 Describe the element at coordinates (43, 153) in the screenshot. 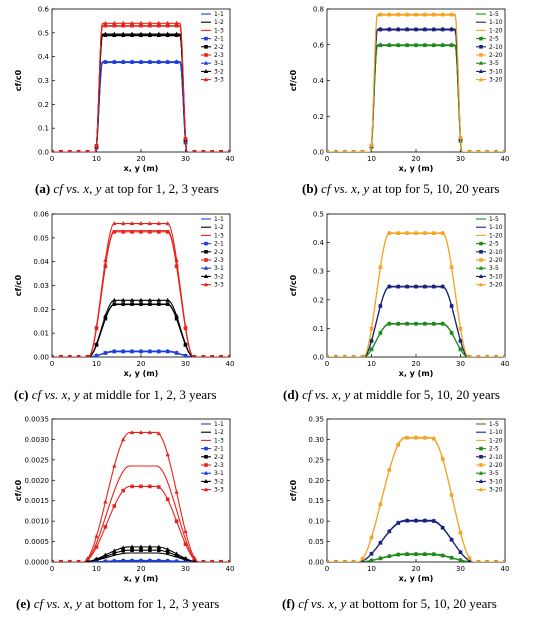

I see `y-tick-label: 0.0` at that location.